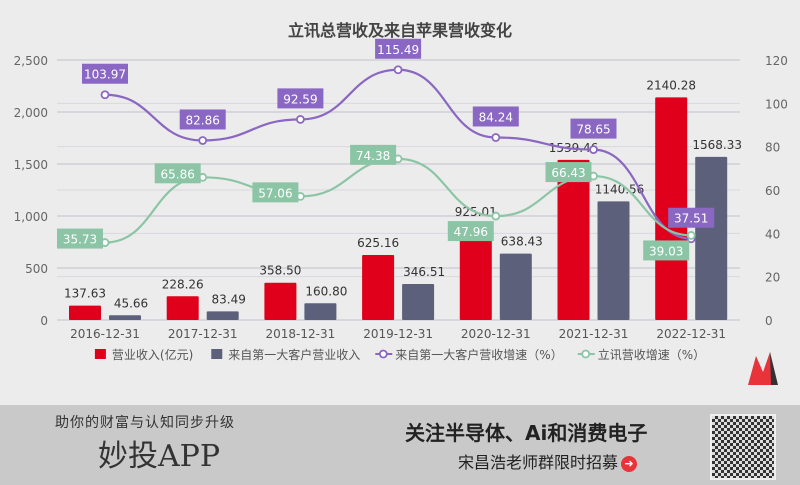 This screenshot has width=800, height=485. I want to click on qr-code-icon, so click(743, 447).